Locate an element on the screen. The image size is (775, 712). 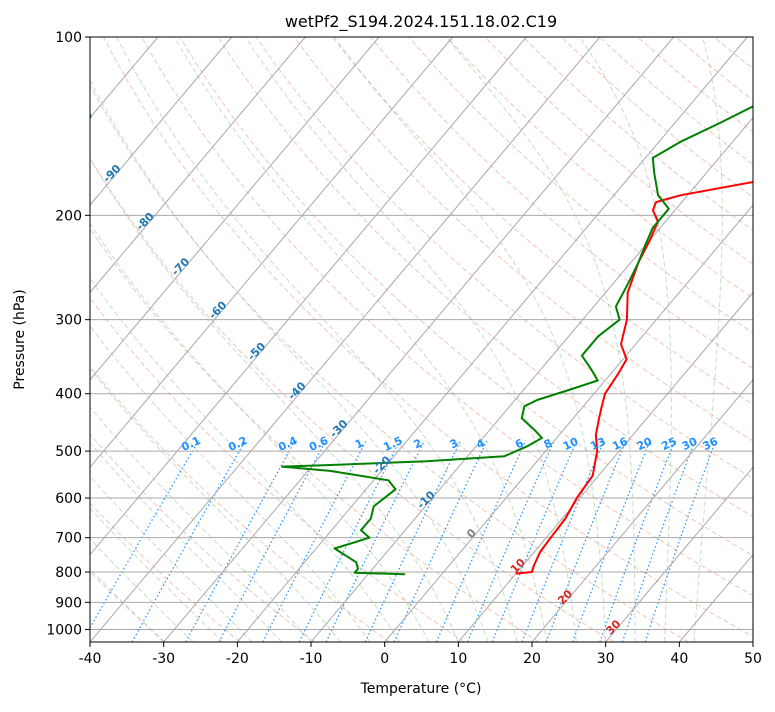
x-axis-label: Temperature (°C) is located at coordinates (421, 689).